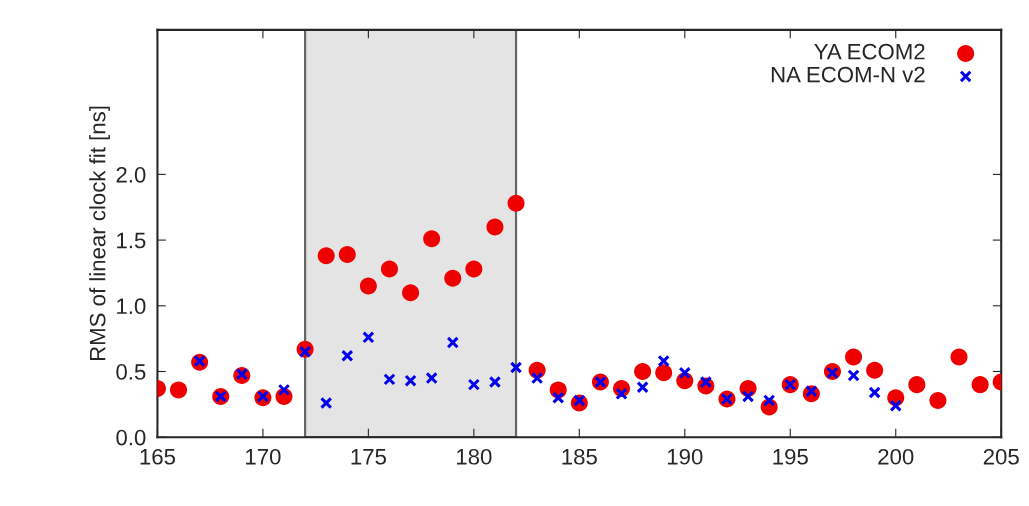 Image resolution: width=1029 pixels, height=506 pixels. I want to click on y-tick-label: 0.5, so click(131, 372).